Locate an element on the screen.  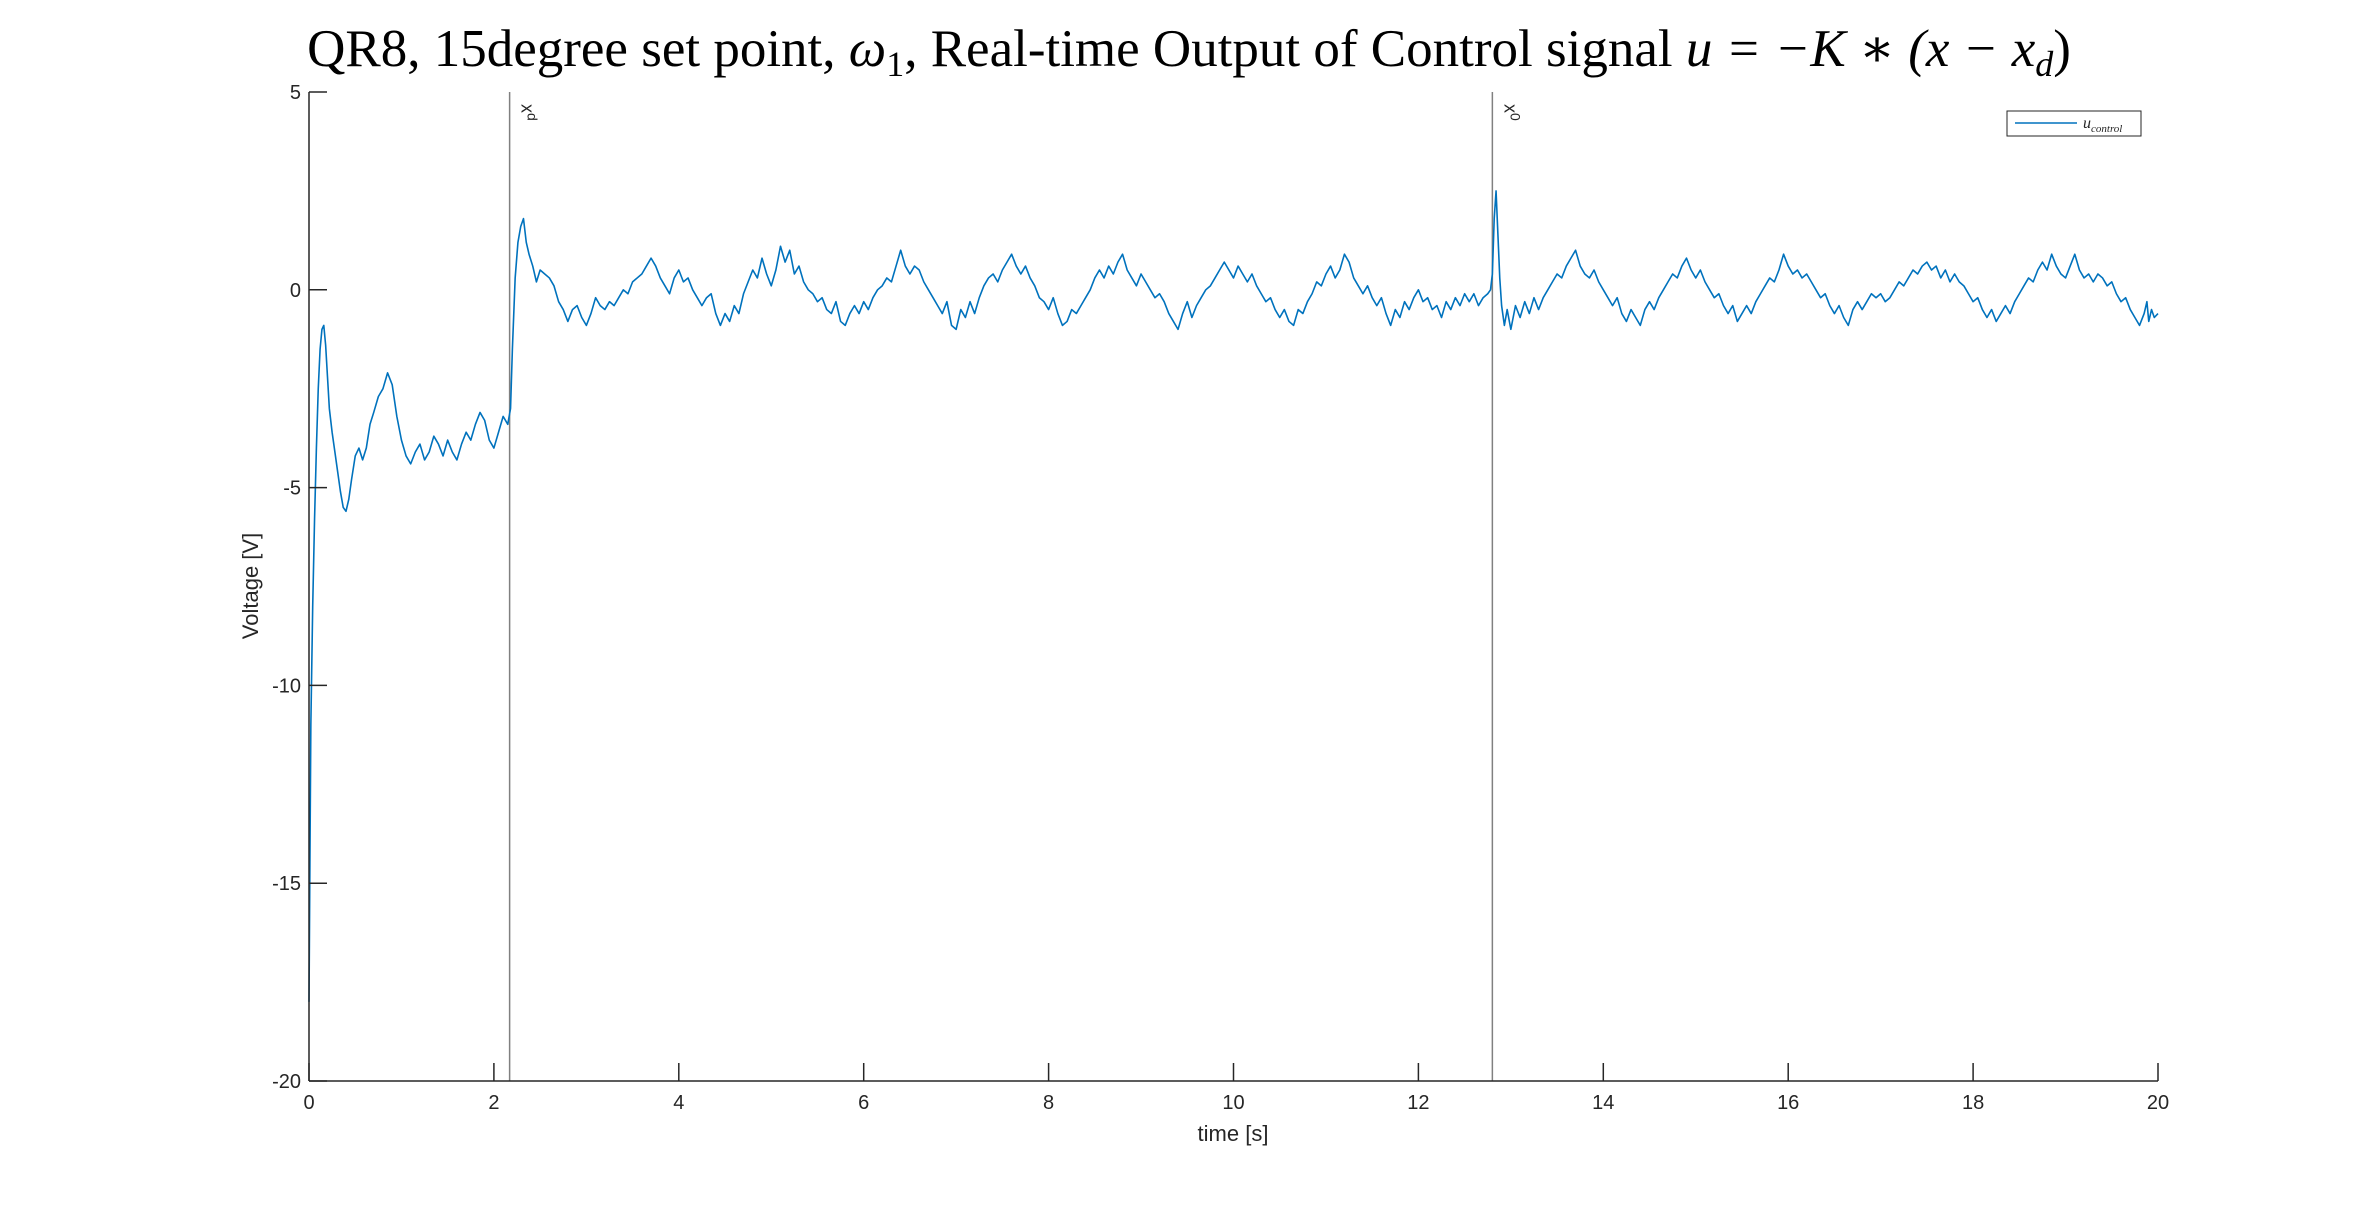
x-tick-label: 8 is located at coordinates (1048, 1103).